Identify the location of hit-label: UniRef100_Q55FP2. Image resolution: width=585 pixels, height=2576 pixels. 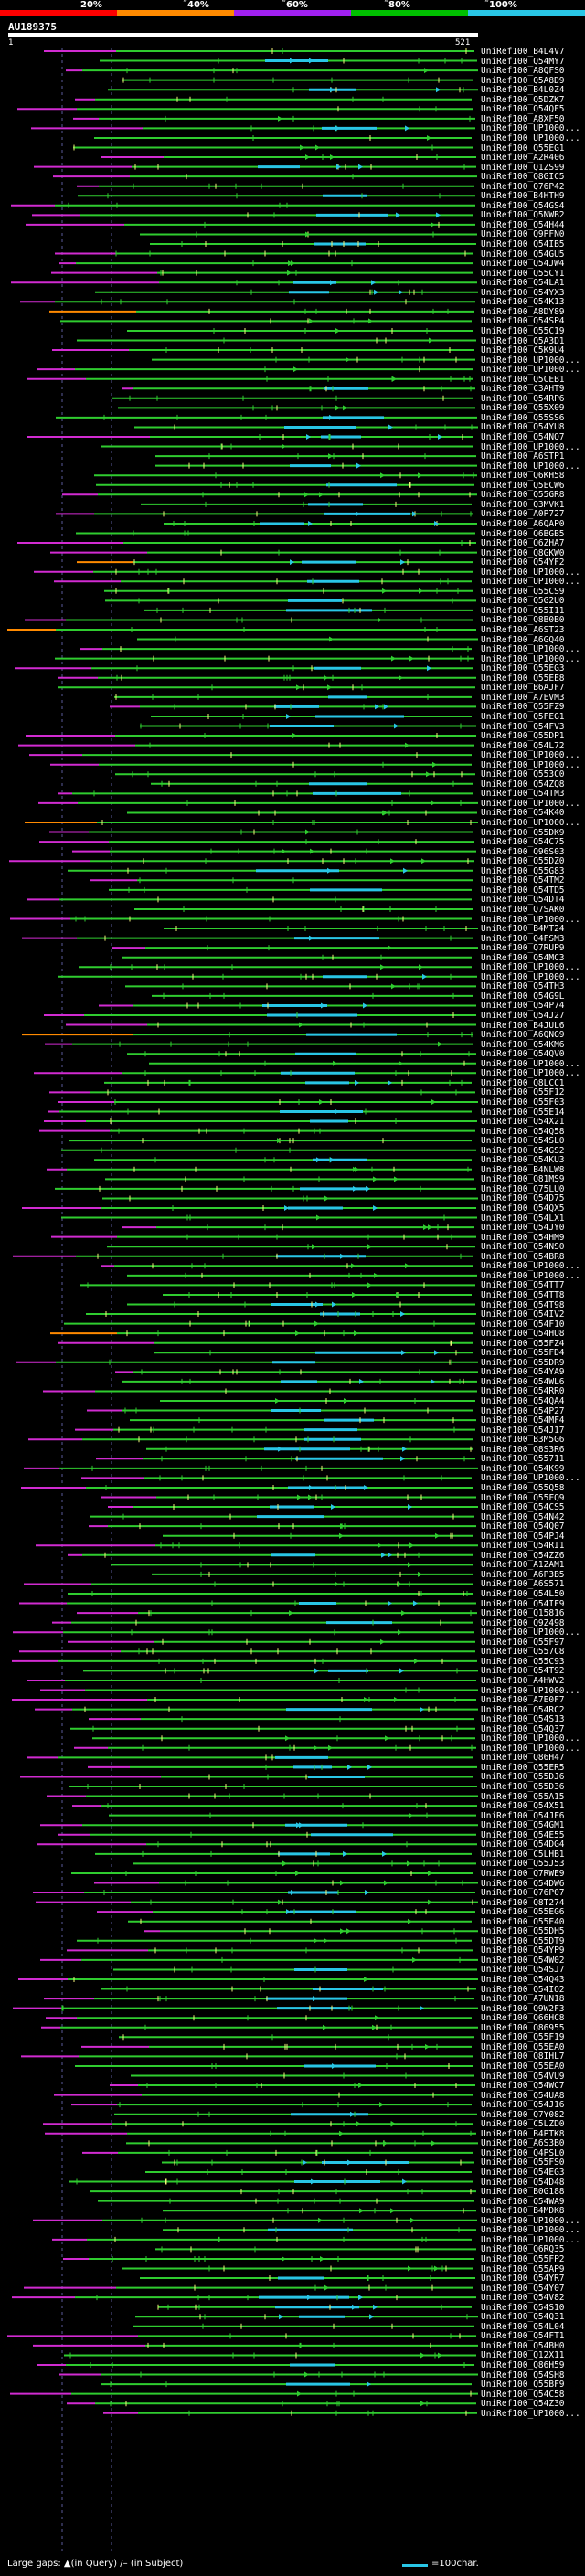
(523, 2258).